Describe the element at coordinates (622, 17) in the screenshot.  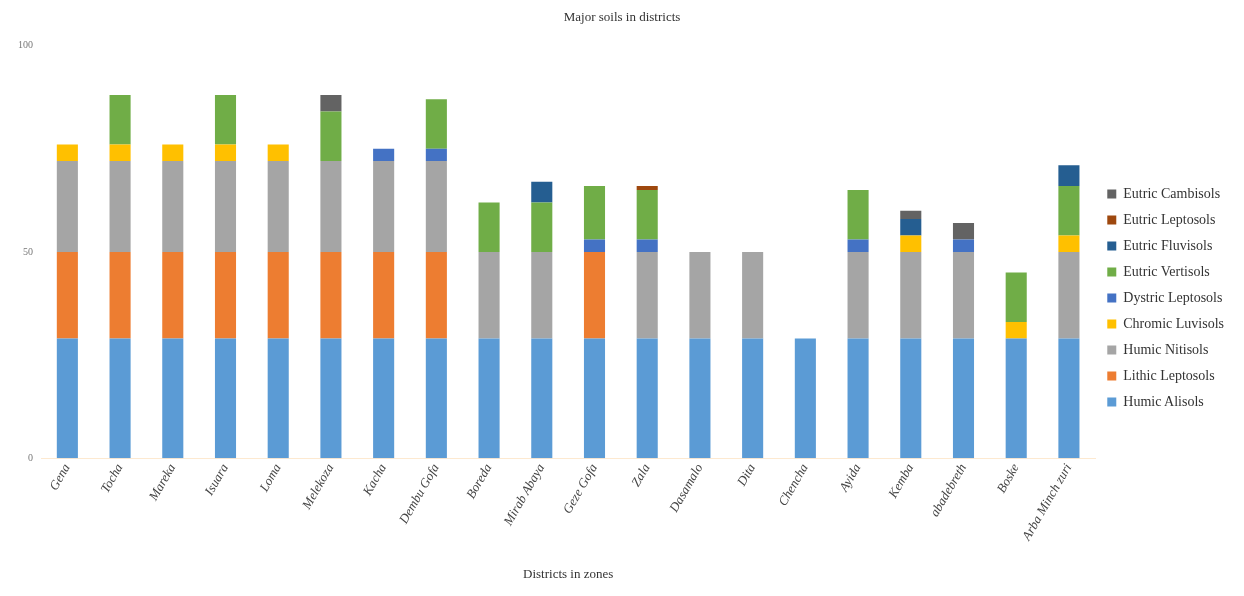
I see `chart-title: Major soils in districts` at that location.